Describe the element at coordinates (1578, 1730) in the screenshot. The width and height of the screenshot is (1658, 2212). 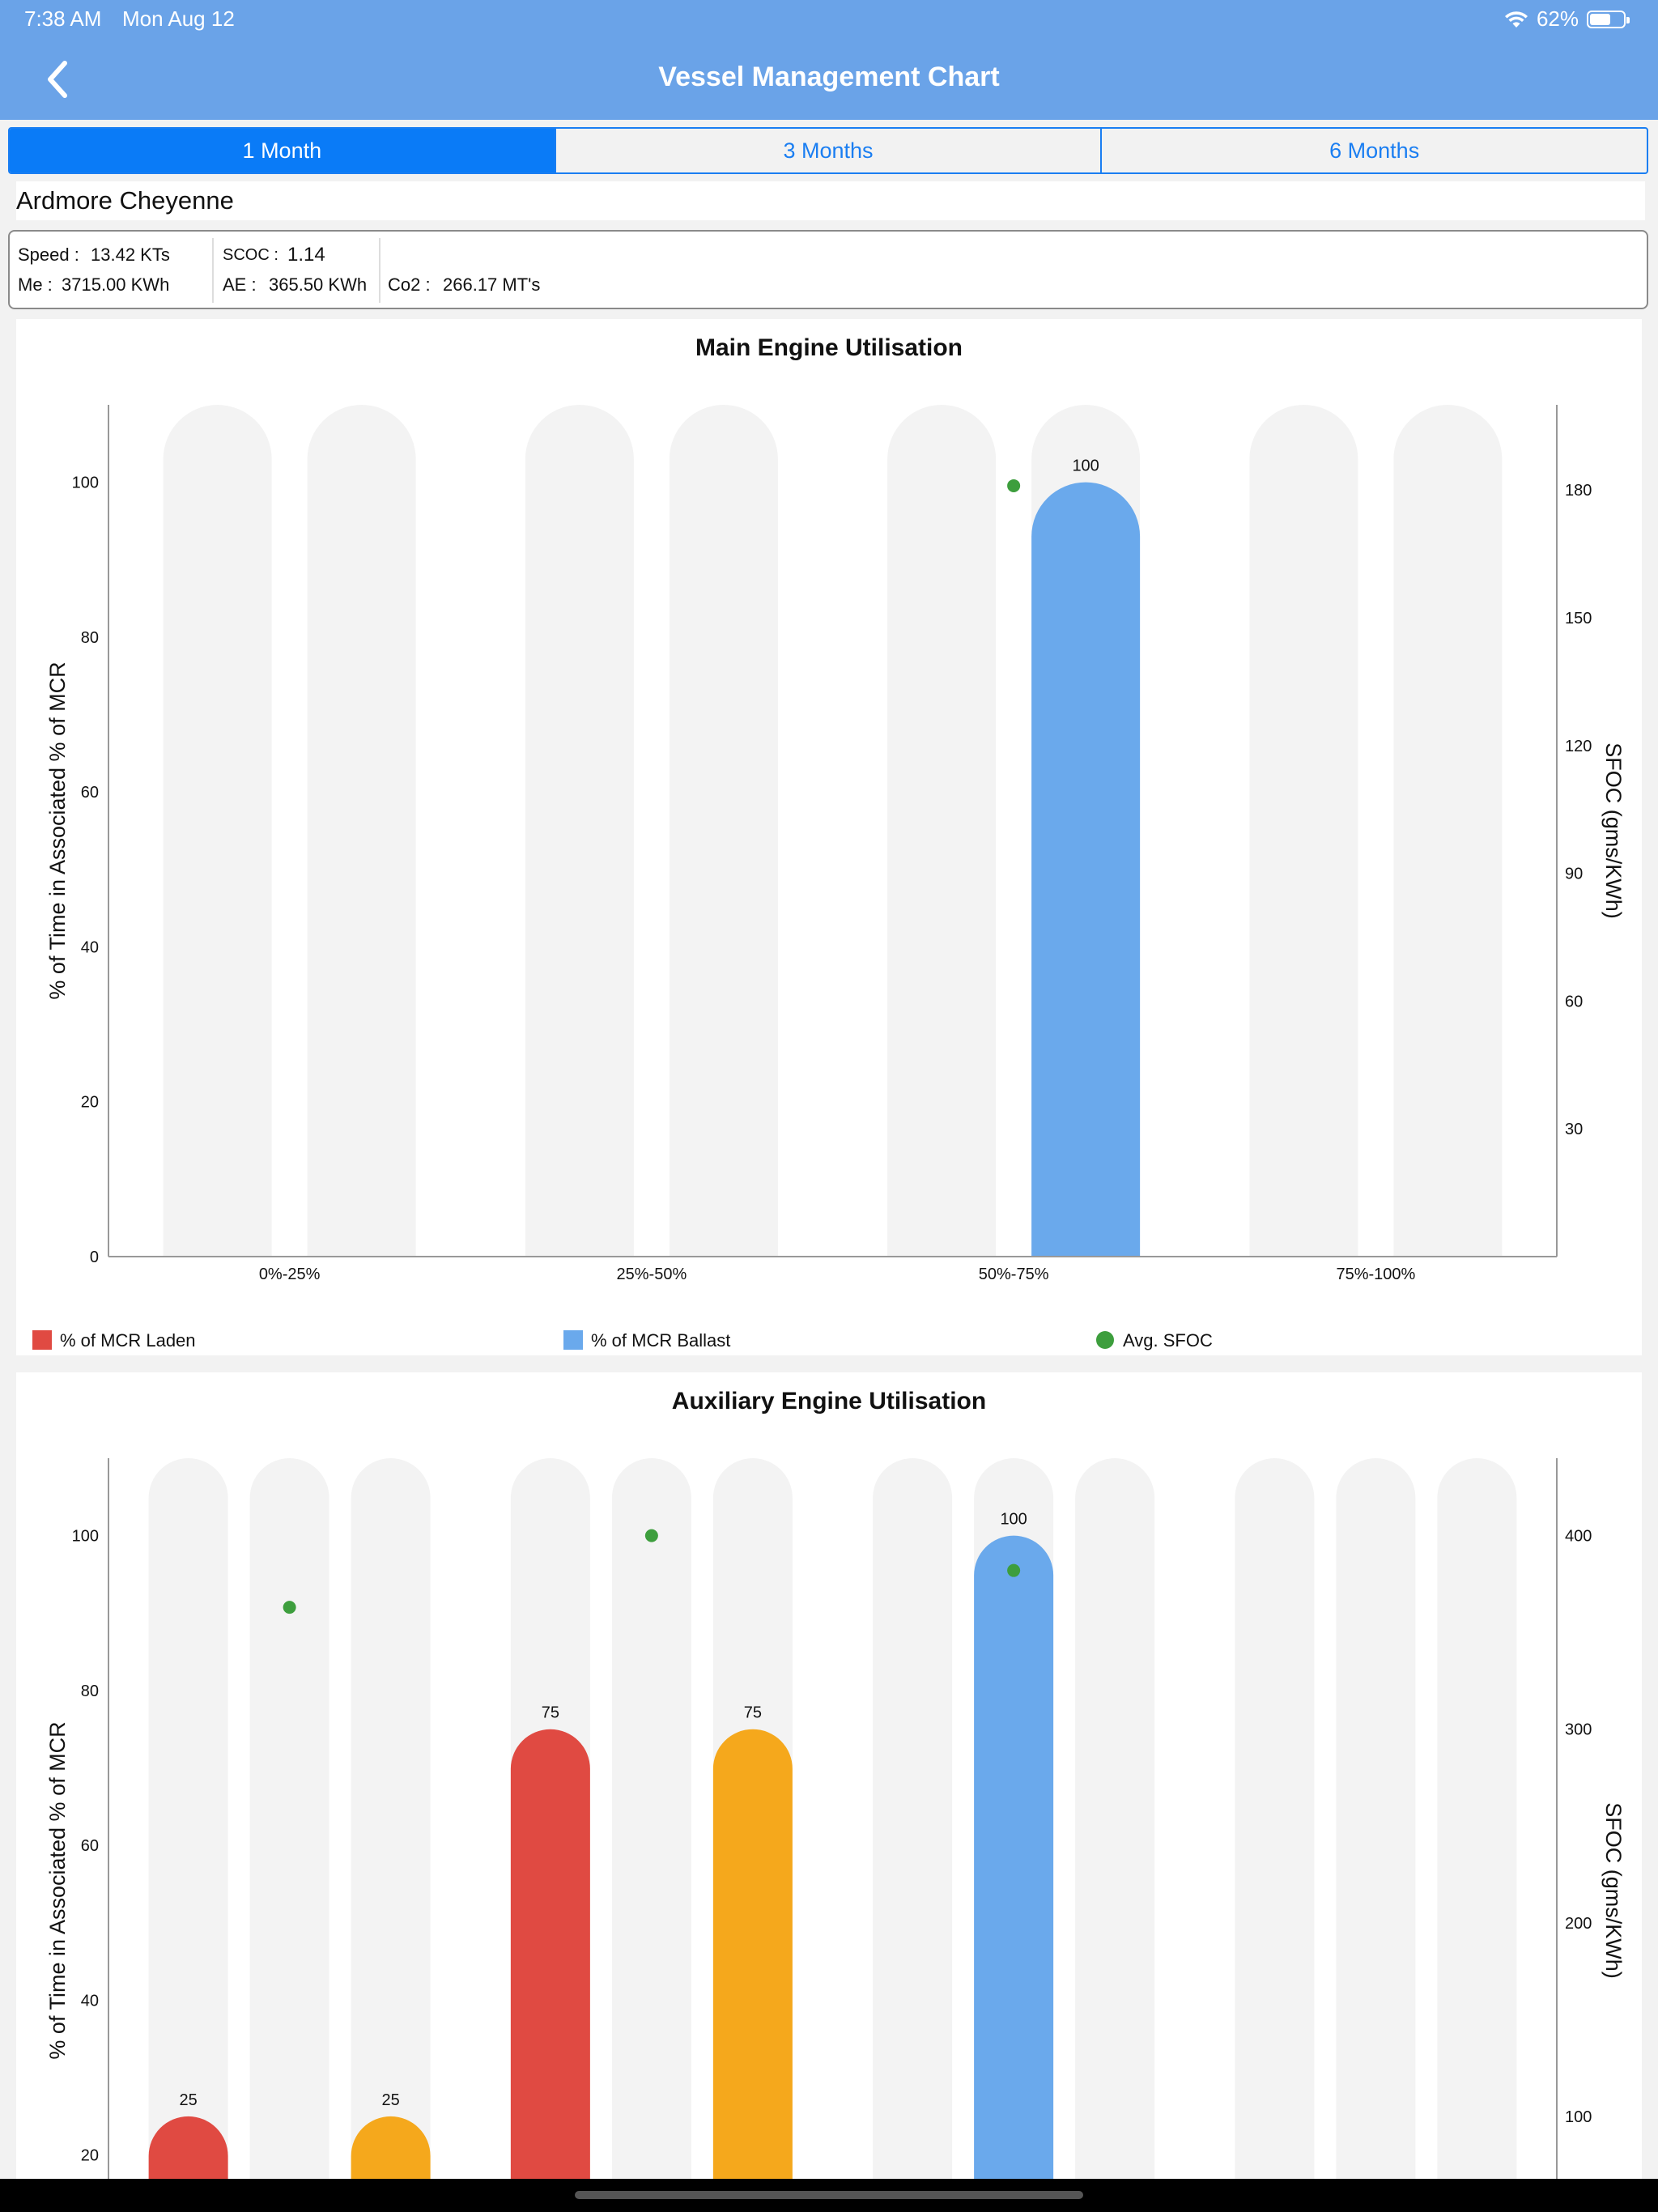
I see `y-right-tick-label: 300` at that location.